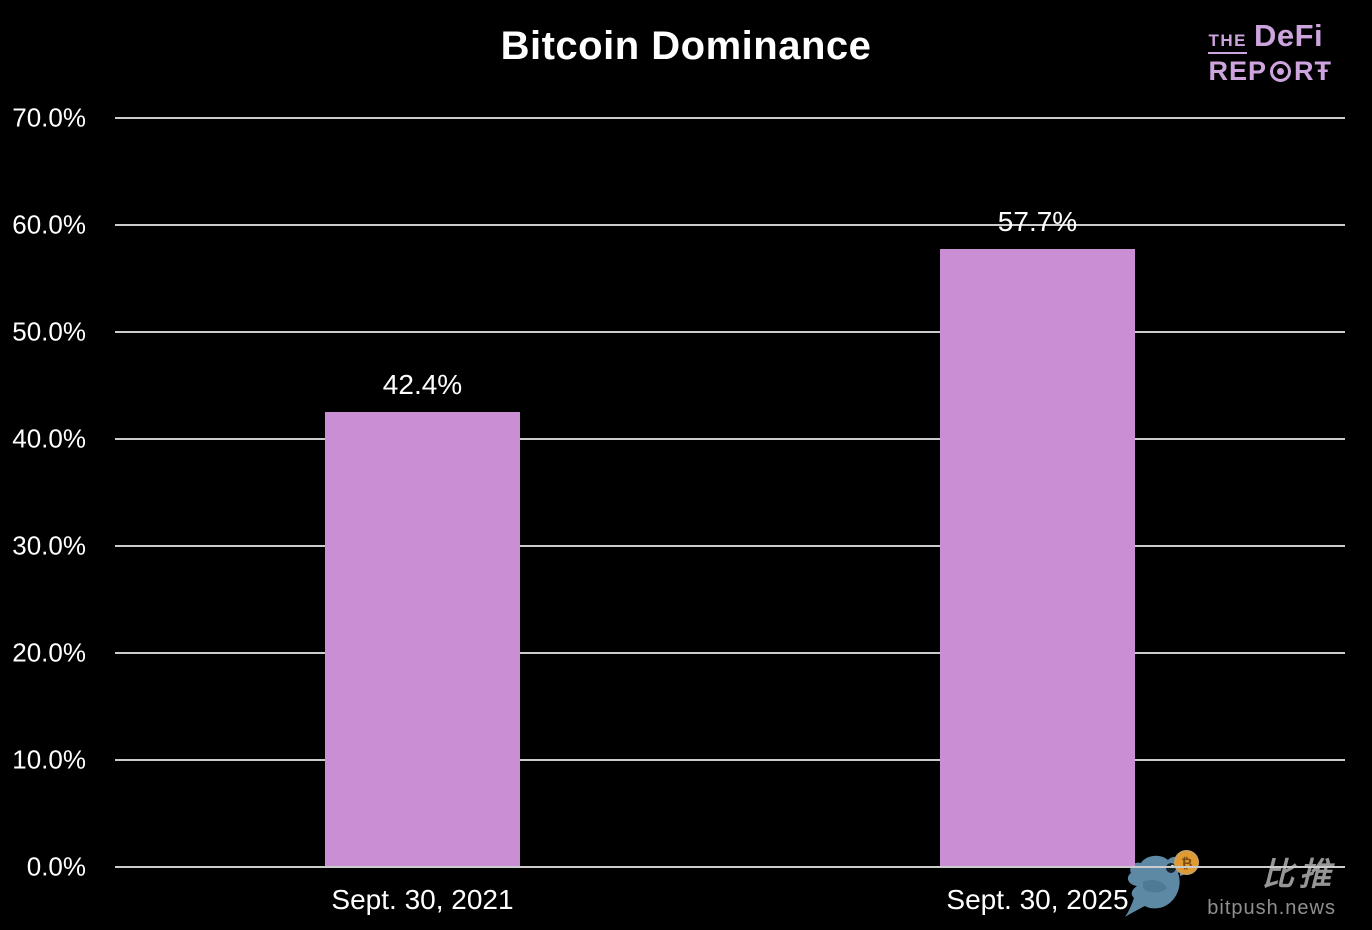 The width and height of the screenshot is (1372, 930). Describe the element at coordinates (686, 46) in the screenshot. I see `chart-title: Bitcoin Dominance` at that location.